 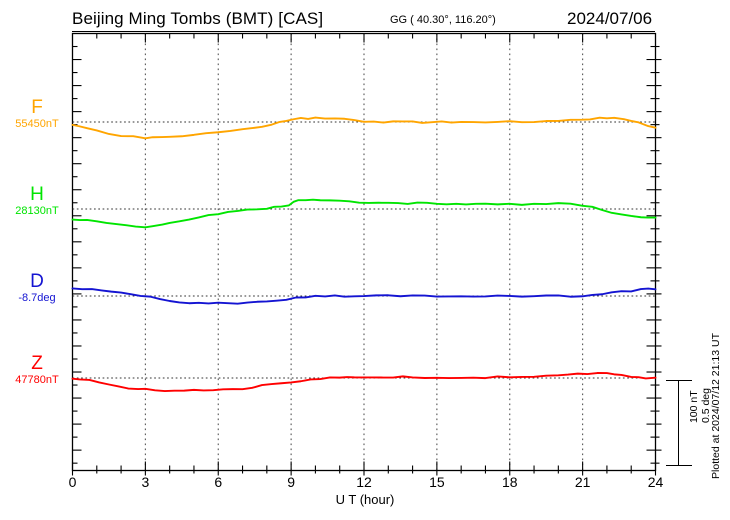 I want to click on x-tick-label-18: 18, so click(x=509, y=482).